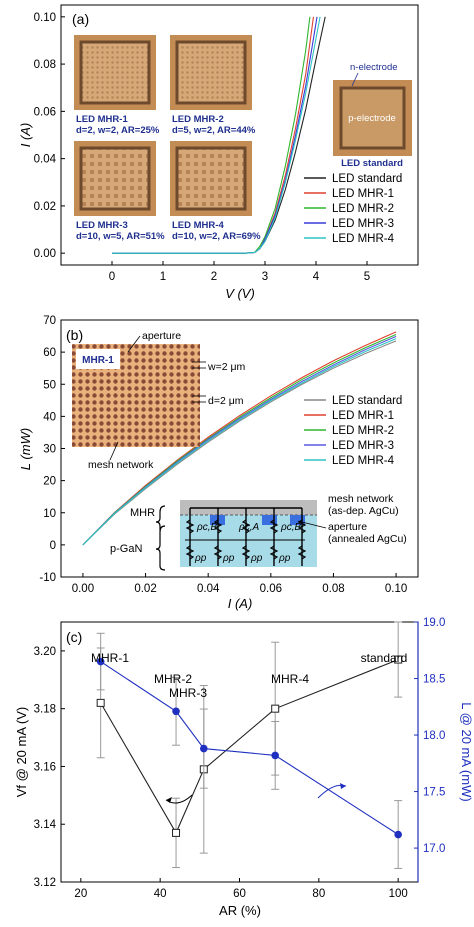 The image size is (474, 927). What do you see at coordinates (49, 417) in the screenshot?
I see `panel-b-y-tick-label: 40` at bounding box center [49, 417].